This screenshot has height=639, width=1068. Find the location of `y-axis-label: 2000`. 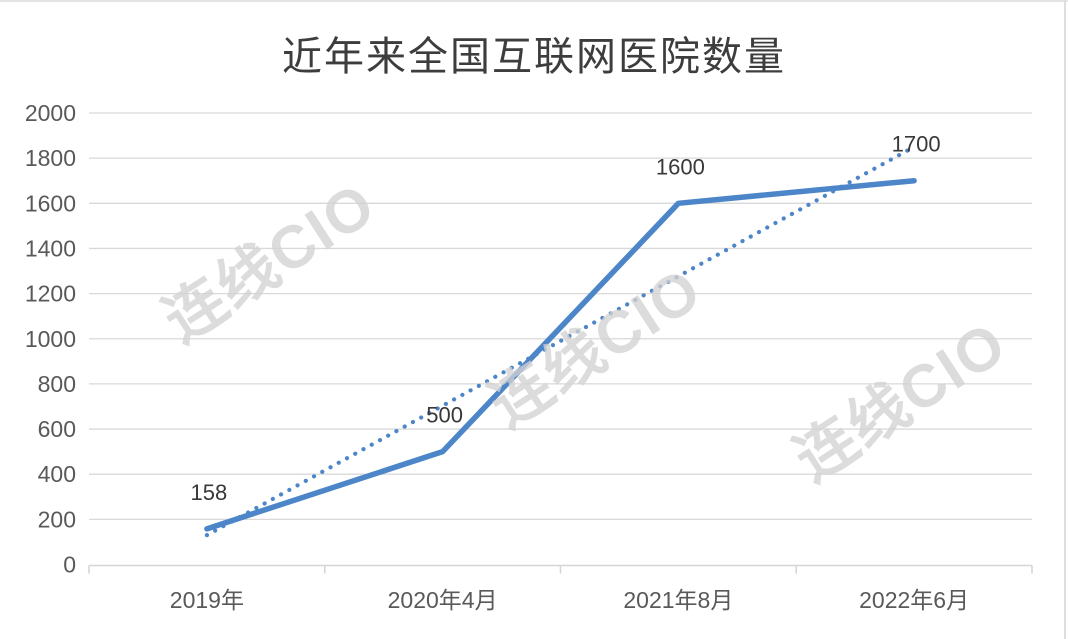

y-axis-label: 2000 is located at coordinates (50, 113).